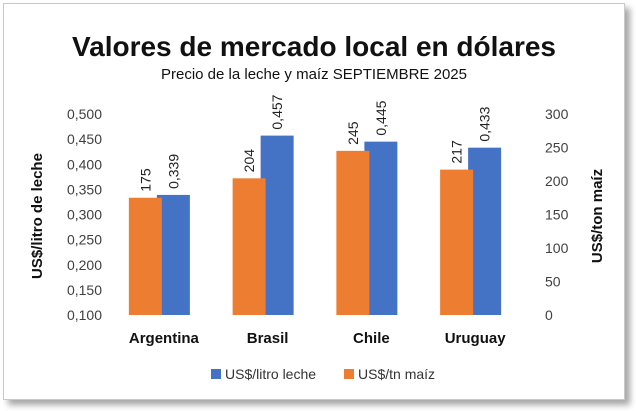 The height and width of the screenshot is (411, 636). Describe the element at coordinates (277, 111) in the screenshot. I see `data-label-milk: 0,457` at that location.